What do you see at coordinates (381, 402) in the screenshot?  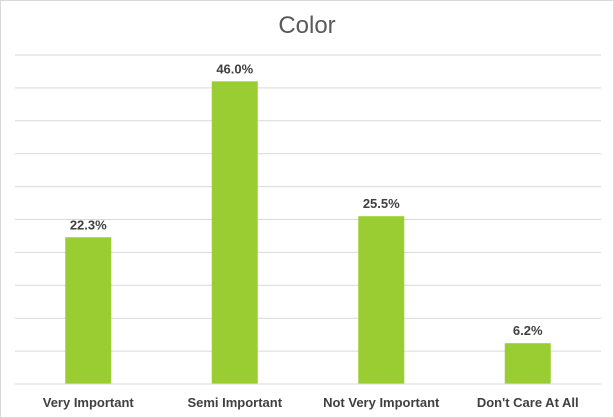 I see `x-tick-label: Not Very Important` at bounding box center [381, 402].